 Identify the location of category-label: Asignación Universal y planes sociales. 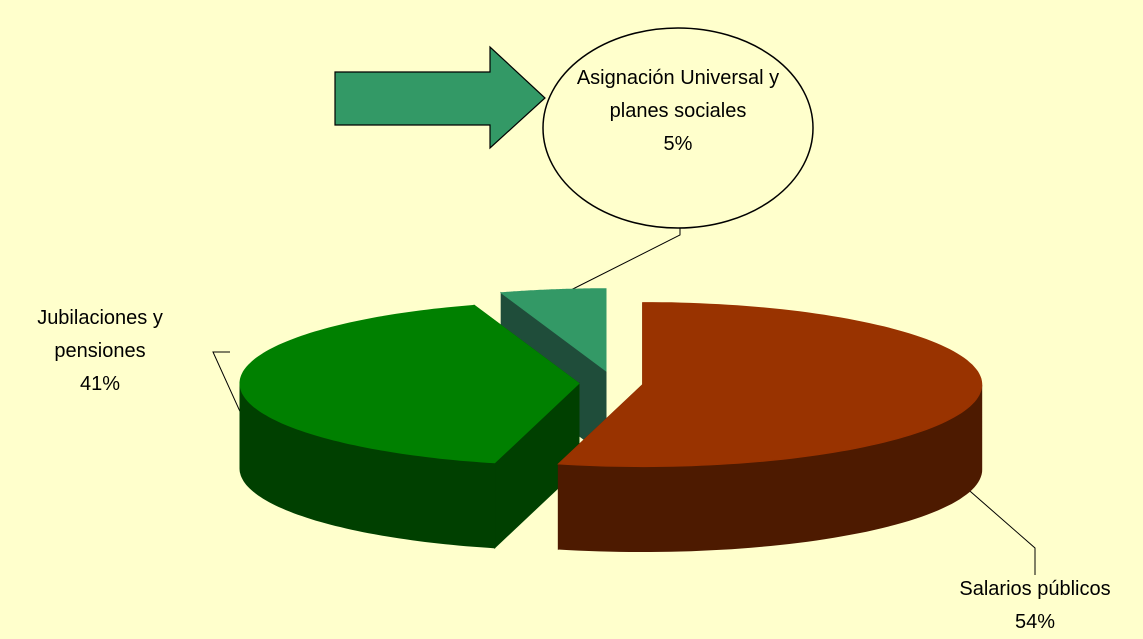
(678, 94).